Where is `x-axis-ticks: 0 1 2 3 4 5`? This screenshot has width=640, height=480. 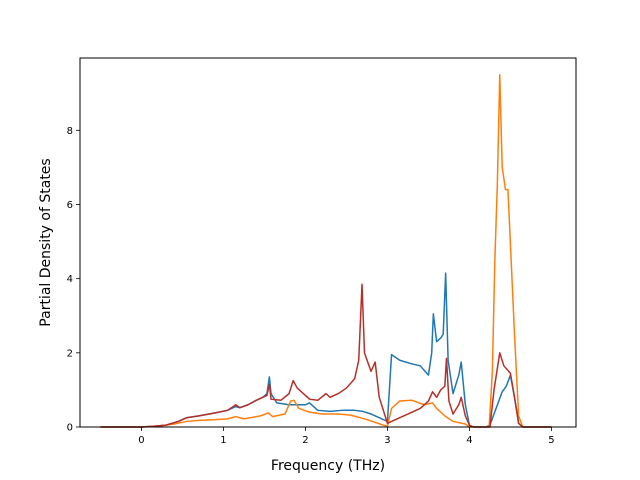
x-axis-ticks: 0 1 2 3 4 5 is located at coordinates (346, 436).